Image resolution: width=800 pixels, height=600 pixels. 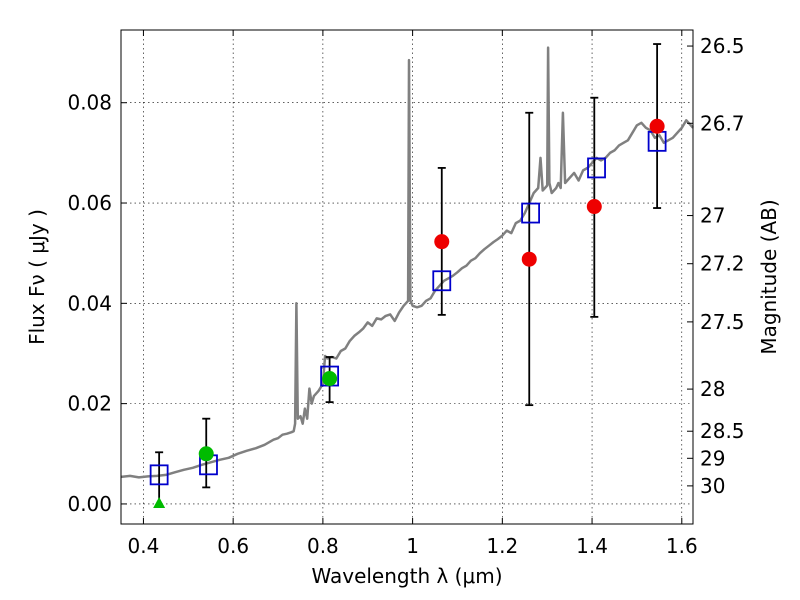 What do you see at coordinates (89, 504) in the screenshot?
I see `y-tick-label: 0.00` at bounding box center [89, 504].